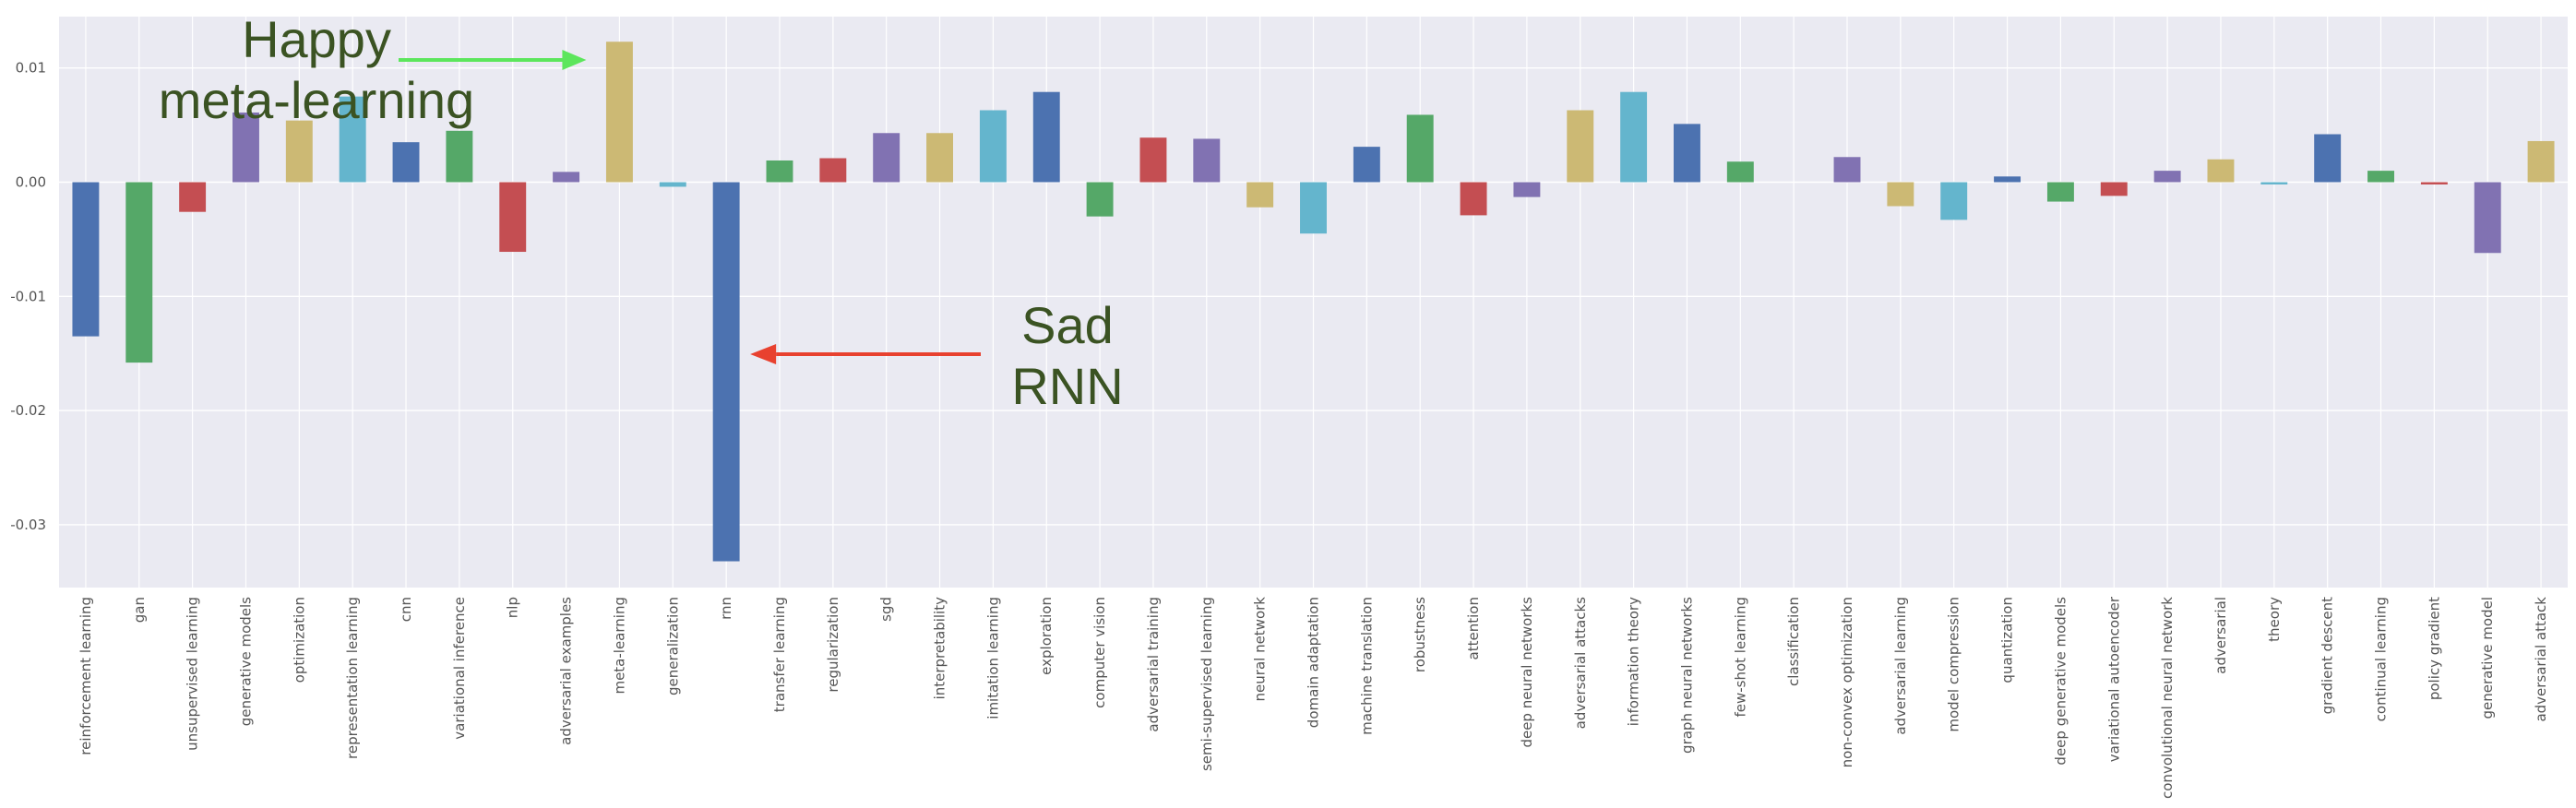  What do you see at coordinates (31, 182) in the screenshot?
I see `y-tick-label: 0.00` at bounding box center [31, 182].